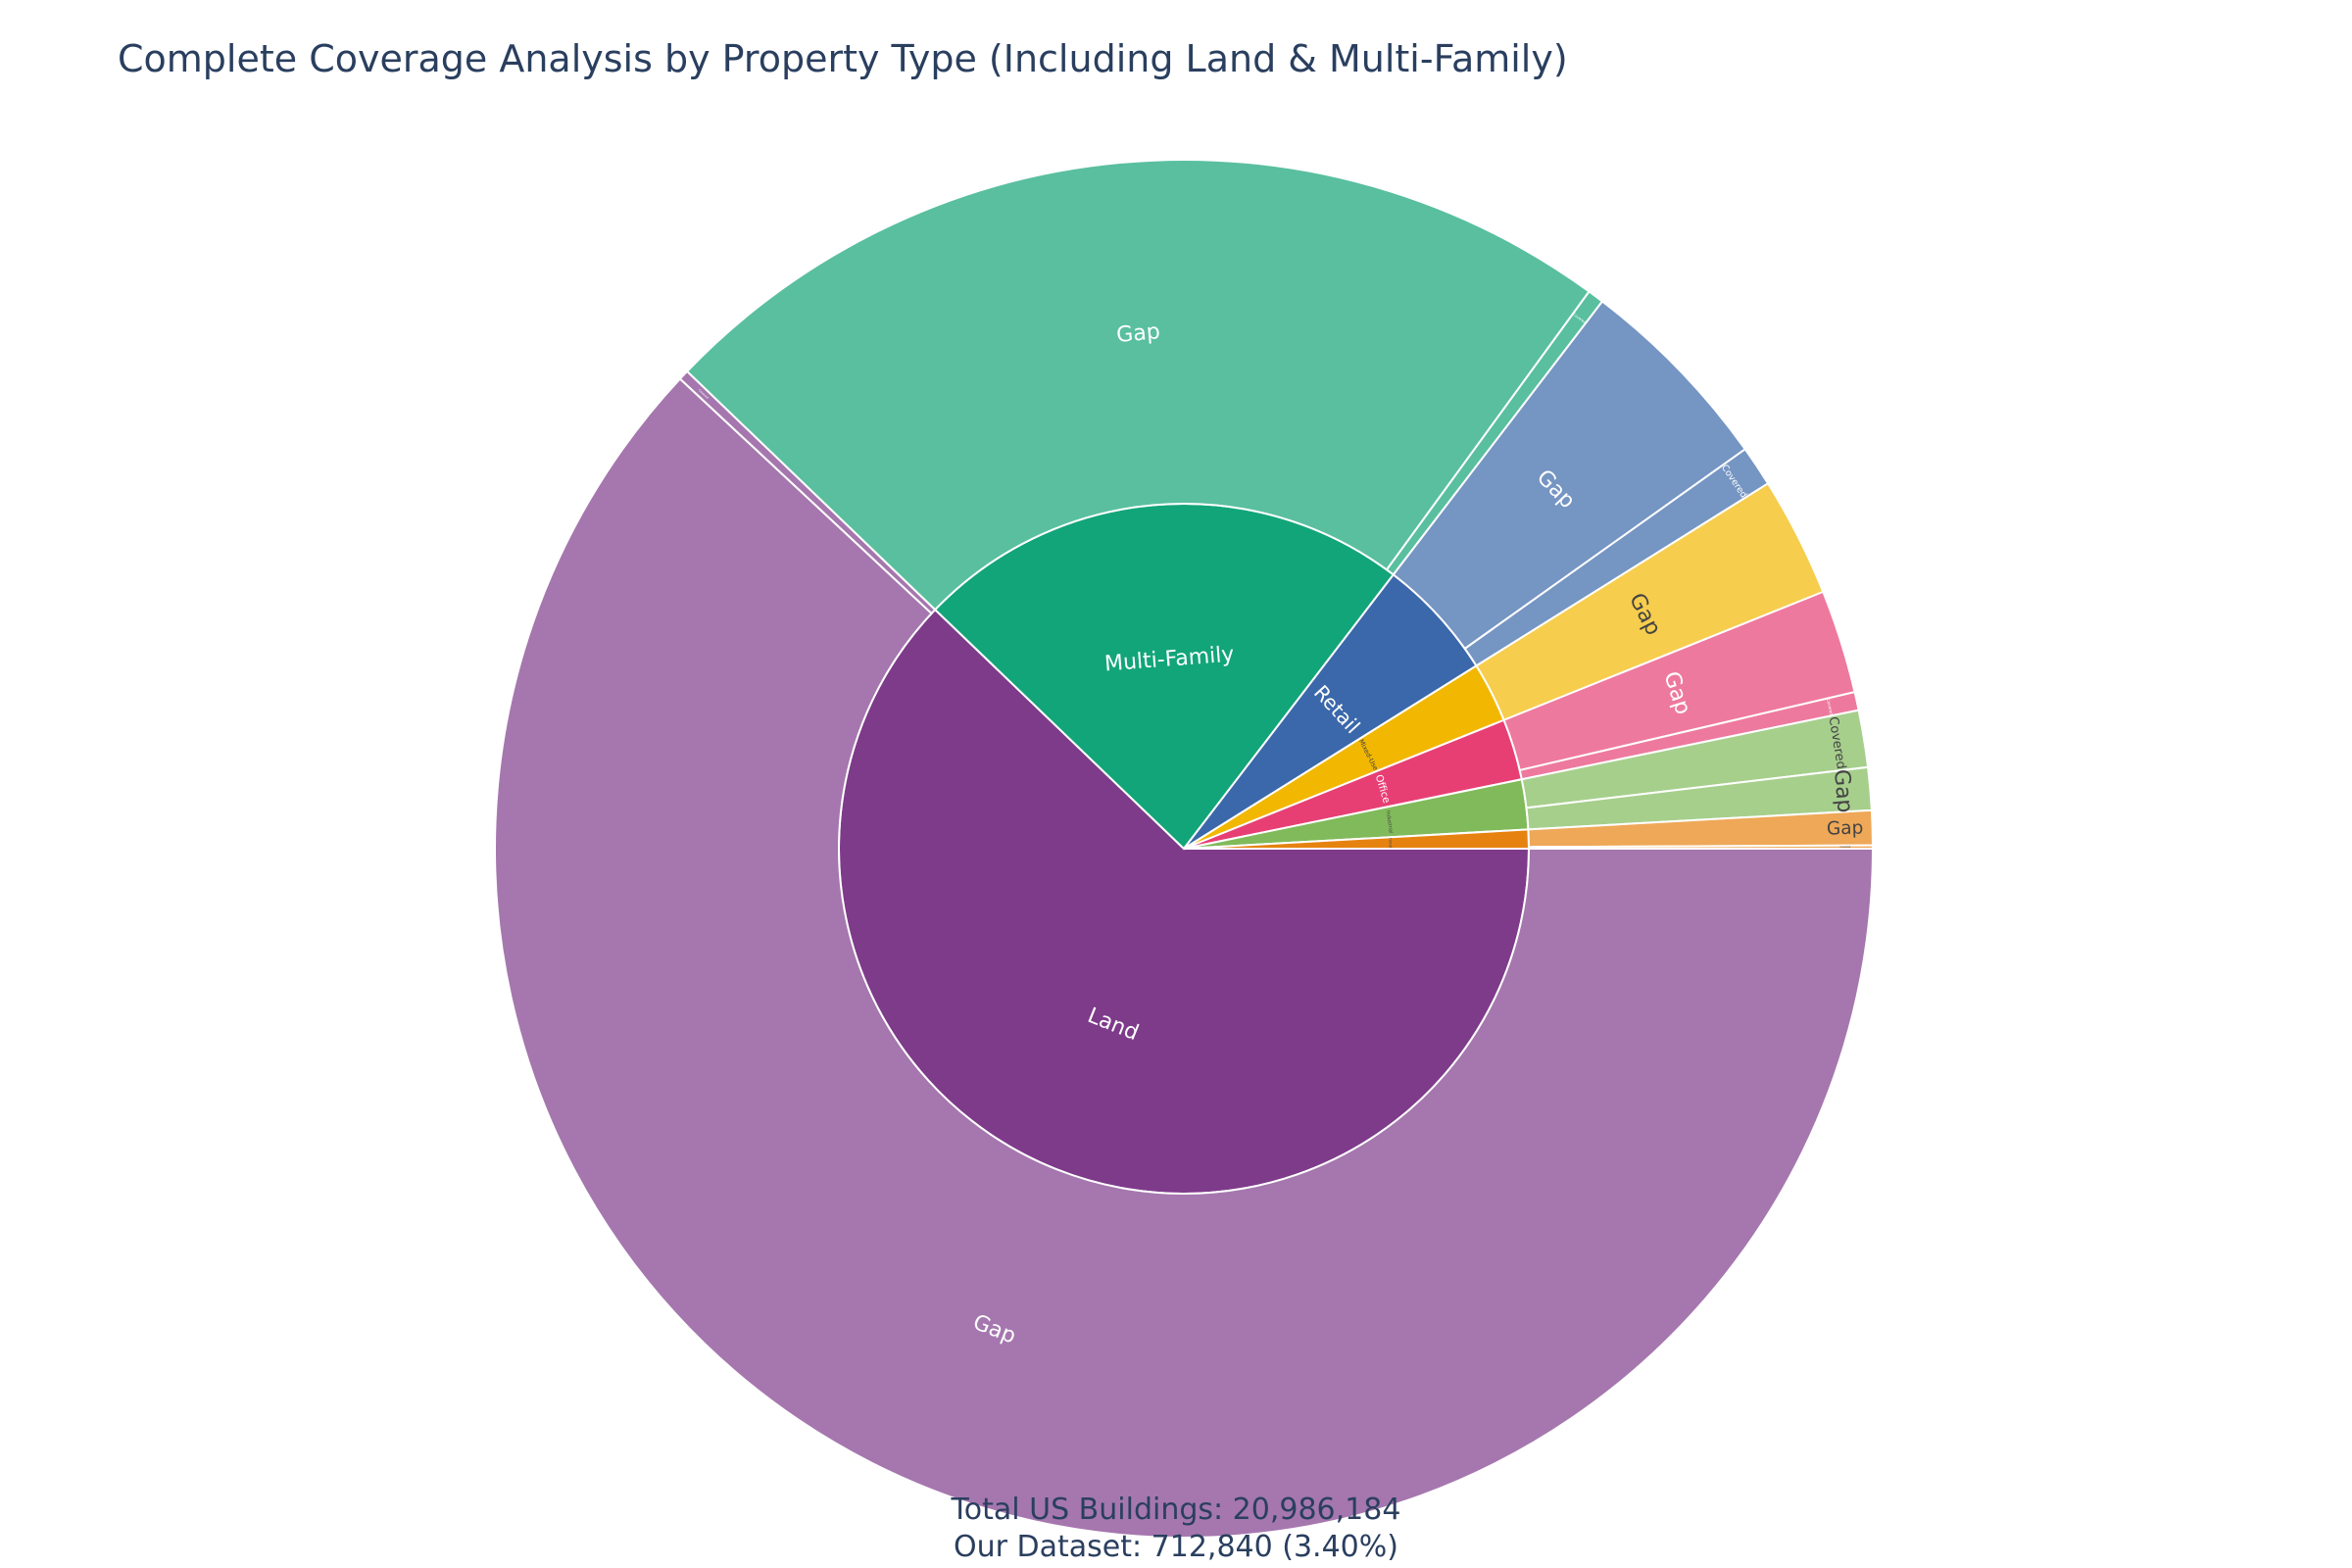 The width and height of the screenshot is (2352, 1568). What do you see at coordinates (1701, 847) in the screenshot?
I see `segment-hotel-covered` at bounding box center [1701, 847].